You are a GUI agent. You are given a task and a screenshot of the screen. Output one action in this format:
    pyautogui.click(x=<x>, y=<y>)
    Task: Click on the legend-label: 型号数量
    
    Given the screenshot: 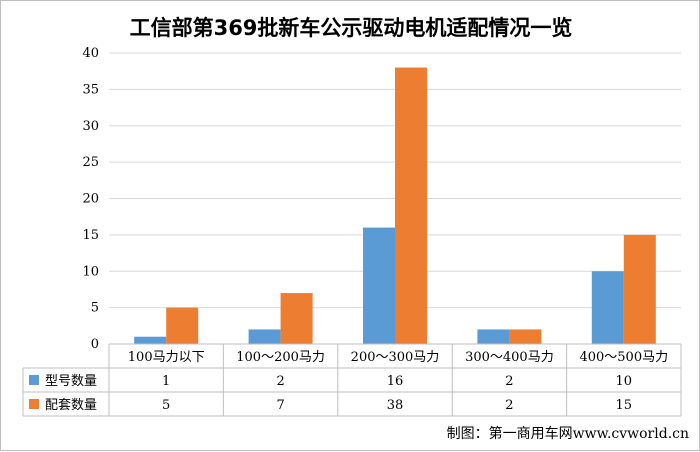 What is the action you would take?
    pyautogui.click(x=71, y=381)
    